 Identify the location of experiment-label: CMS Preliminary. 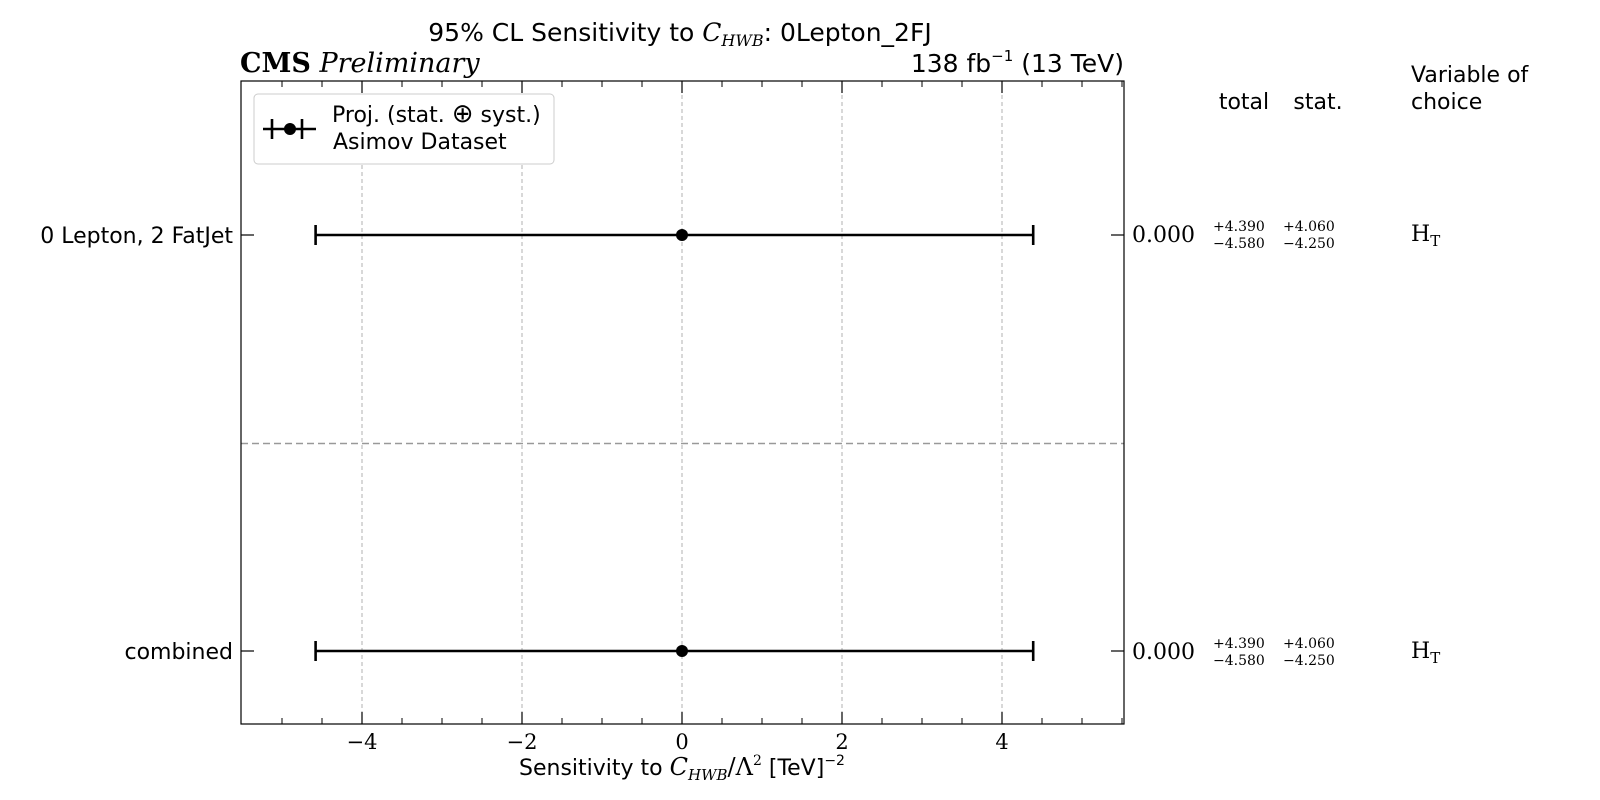
(360, 63).